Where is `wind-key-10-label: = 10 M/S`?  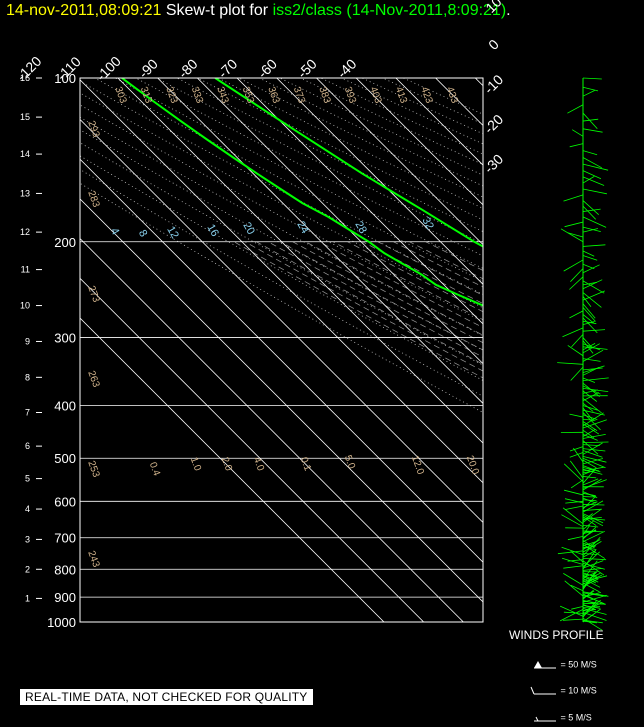
wind-key-10-label: = 10 M/S is located at coordinates (578, 690).